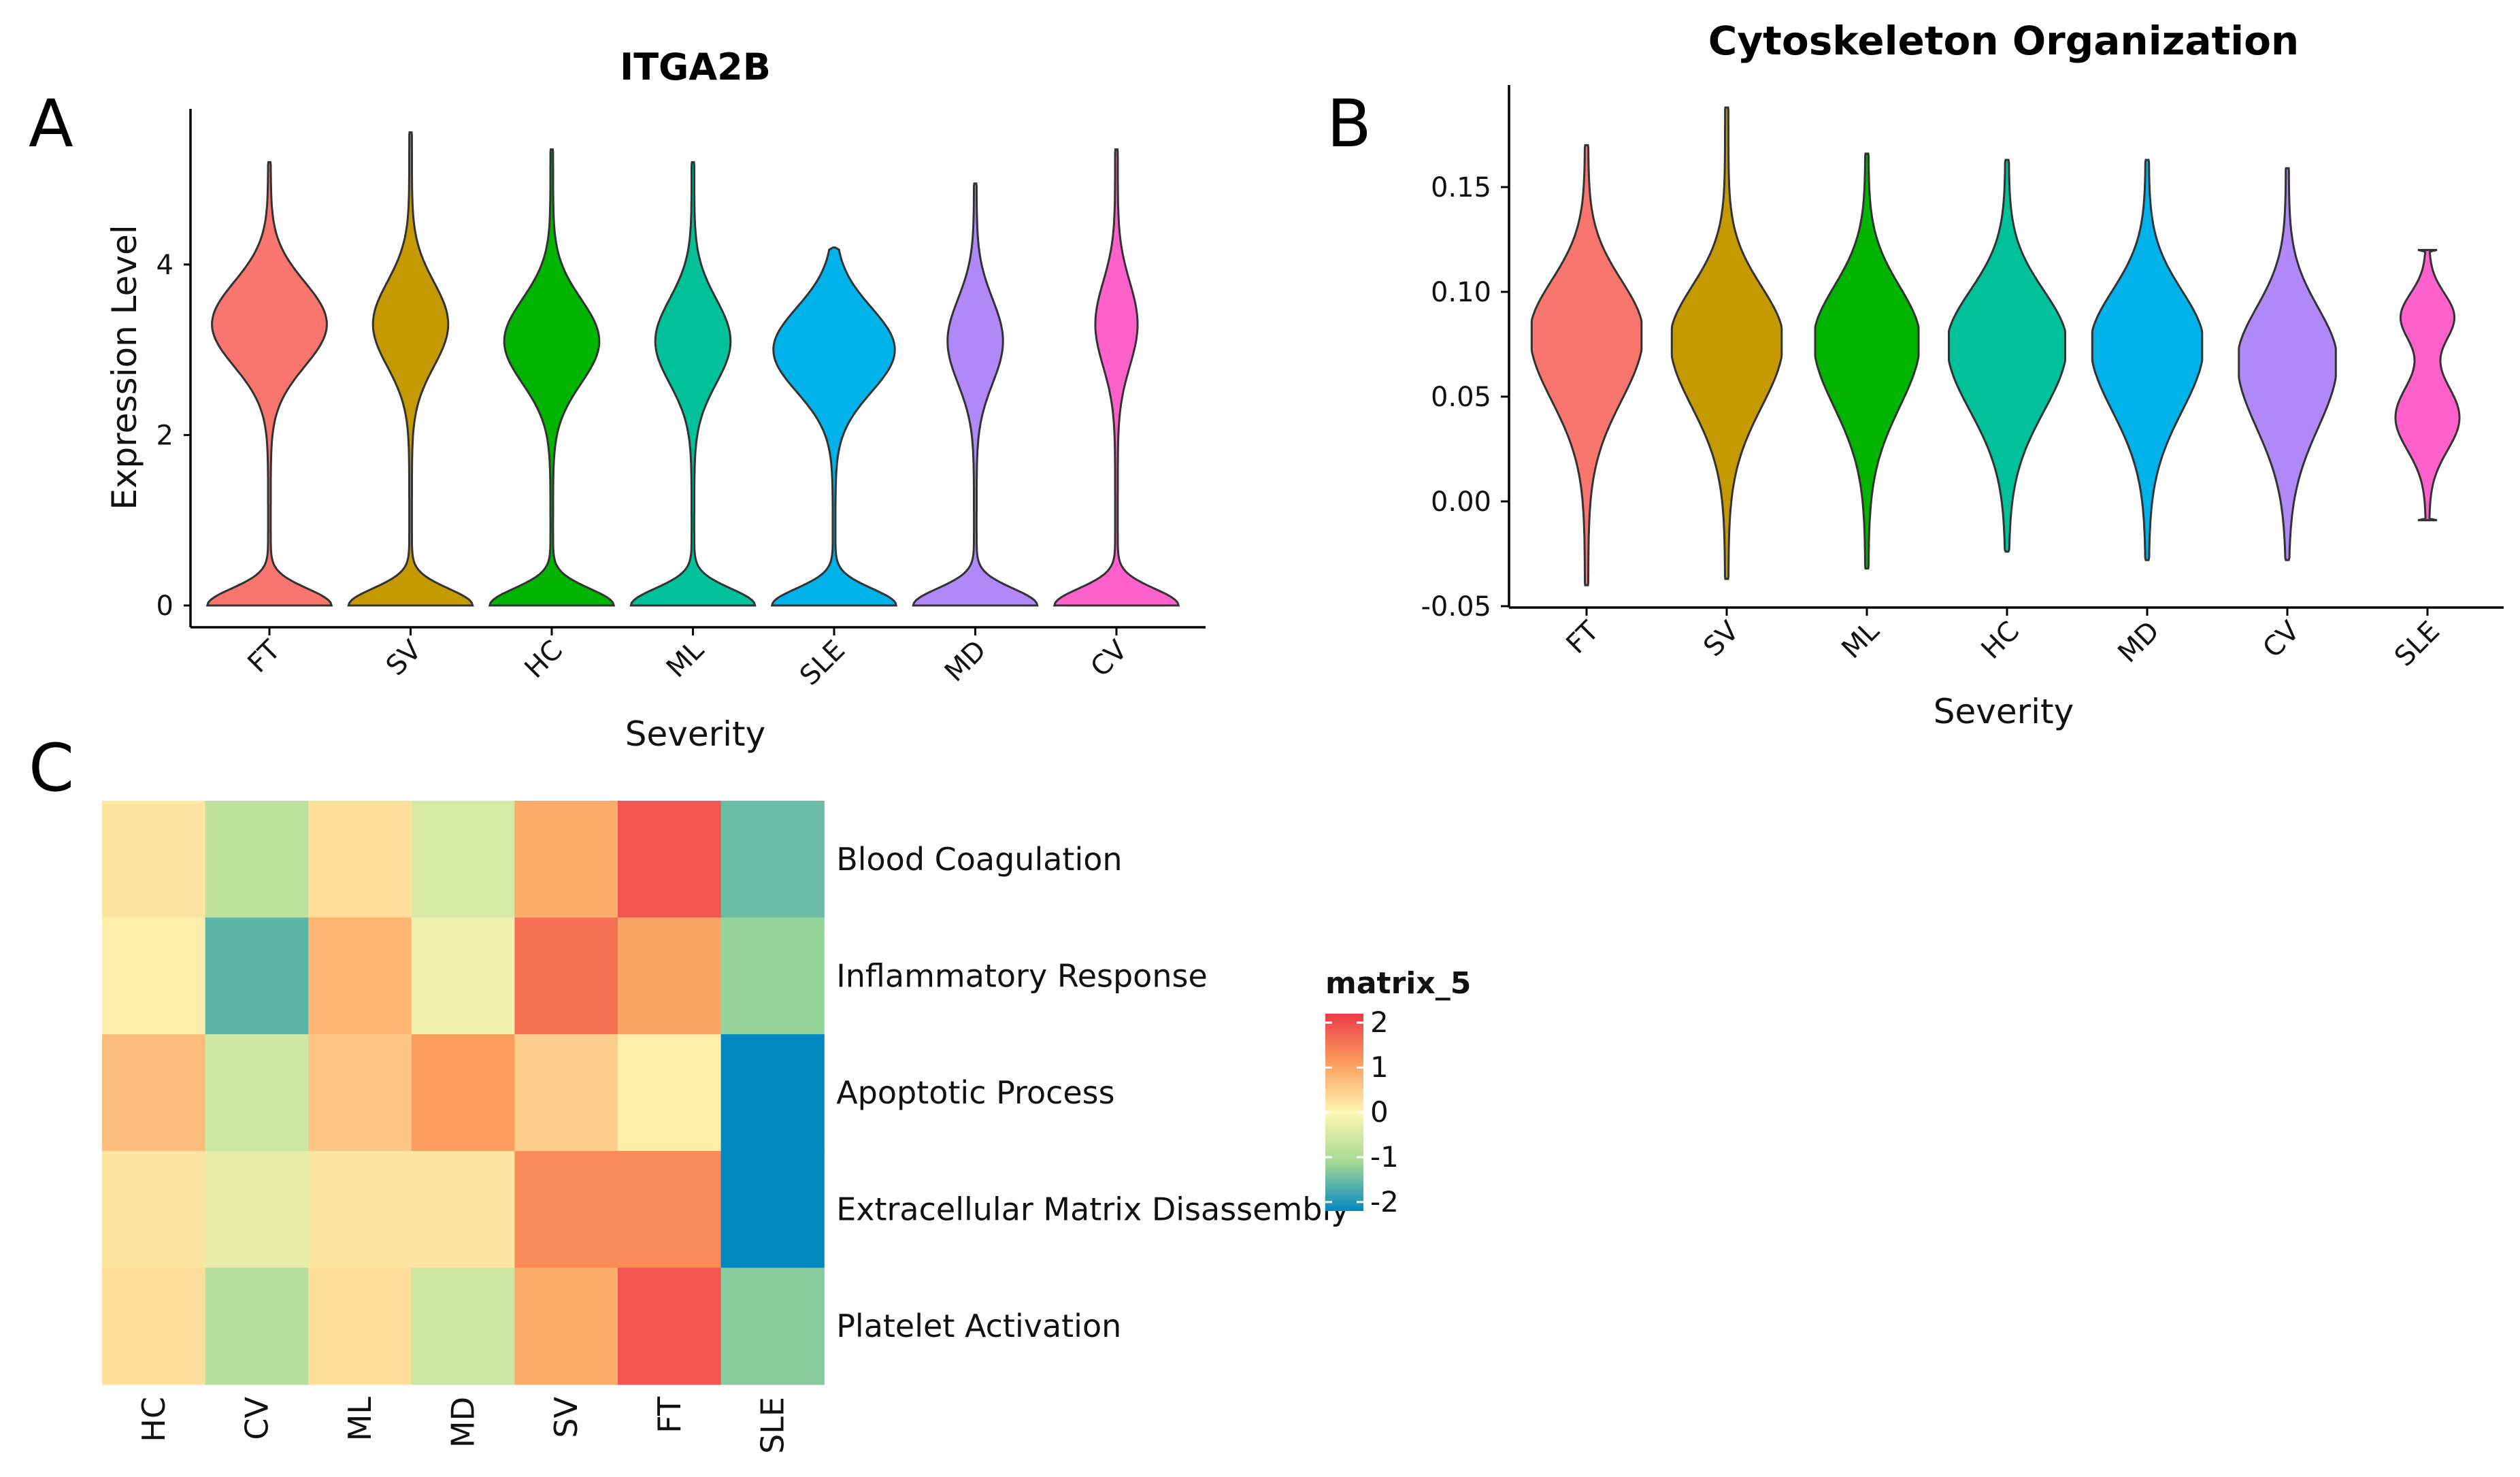 The height and width of the screenshot is (1477, 2520). I want to click on y-tick-label-a: 4, so click(165, 265).